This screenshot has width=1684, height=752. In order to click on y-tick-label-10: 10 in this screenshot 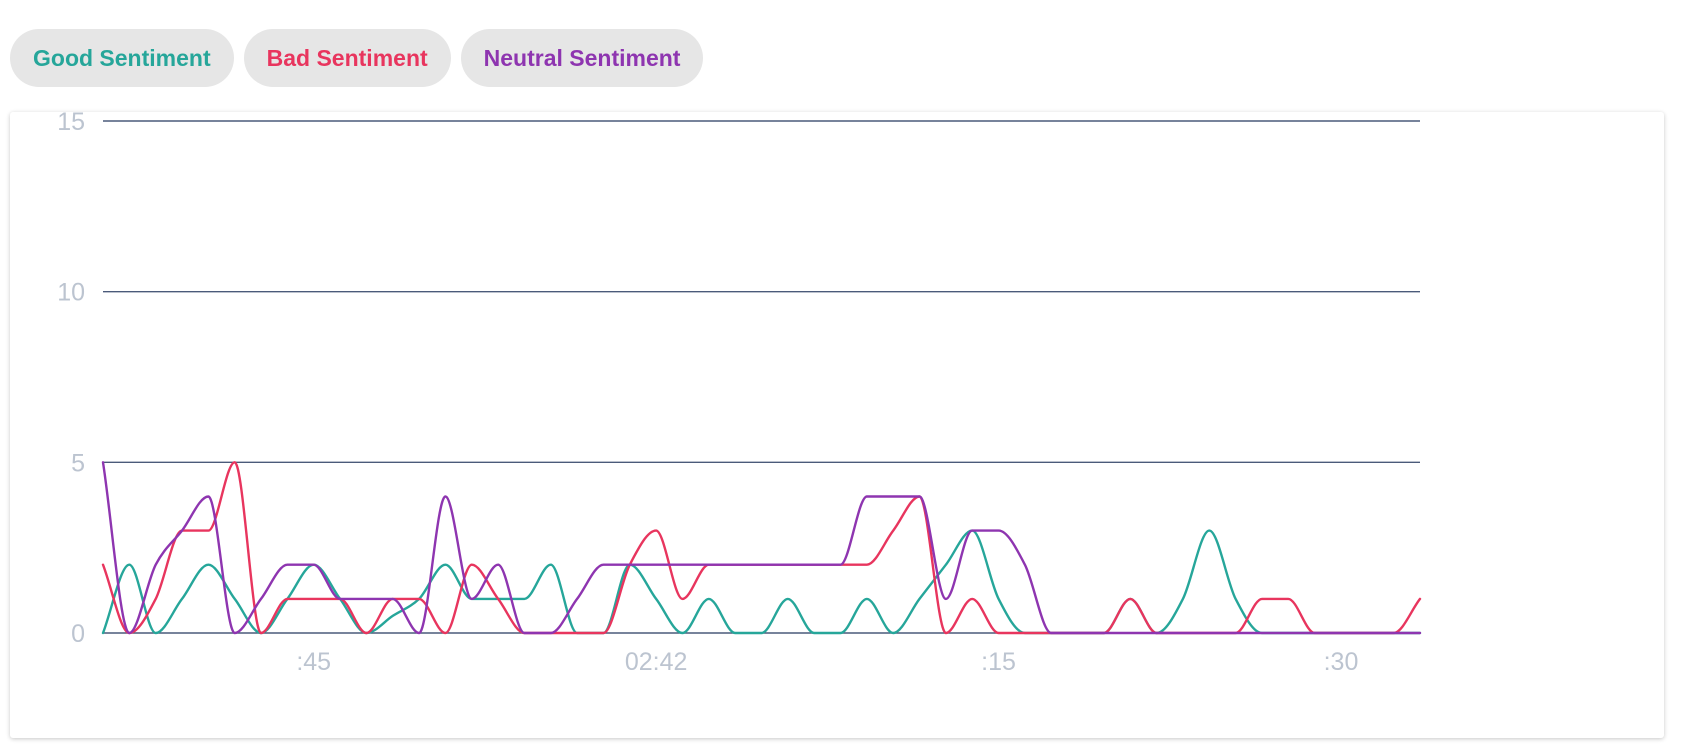, I will do `click(71, 293)`.